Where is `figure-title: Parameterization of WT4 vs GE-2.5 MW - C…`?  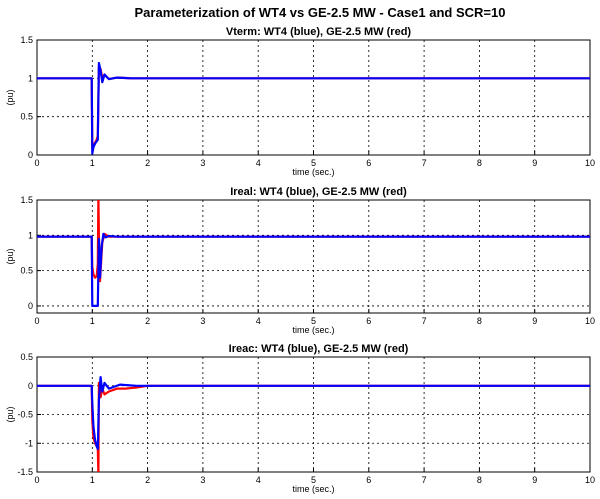
figure-title: Parameterization of WT4 vs GE-2.5 MW - C… is located at coordinates (320, 12).